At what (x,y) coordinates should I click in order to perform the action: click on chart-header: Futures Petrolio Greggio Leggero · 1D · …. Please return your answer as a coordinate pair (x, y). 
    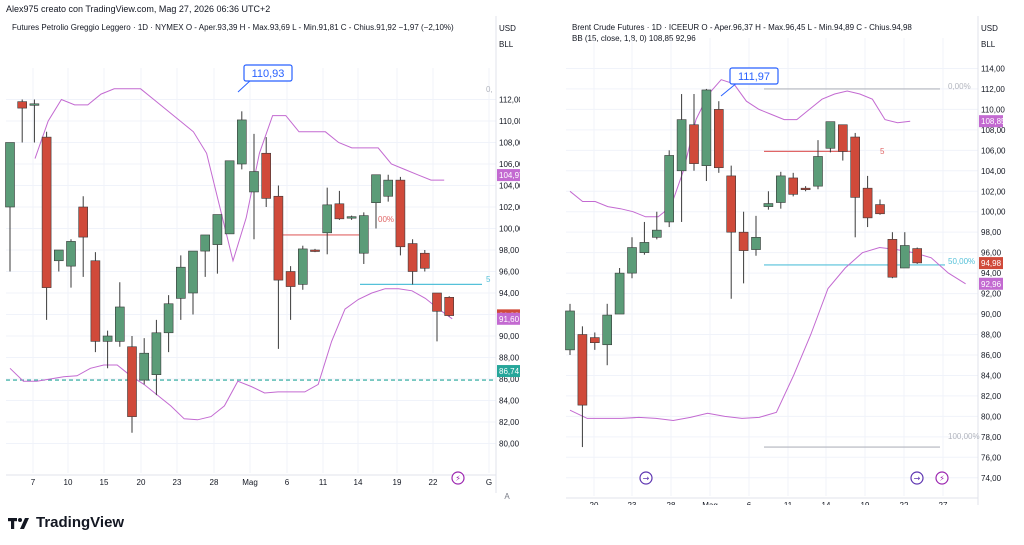
    Looking at the image, I should click on (233, 27).